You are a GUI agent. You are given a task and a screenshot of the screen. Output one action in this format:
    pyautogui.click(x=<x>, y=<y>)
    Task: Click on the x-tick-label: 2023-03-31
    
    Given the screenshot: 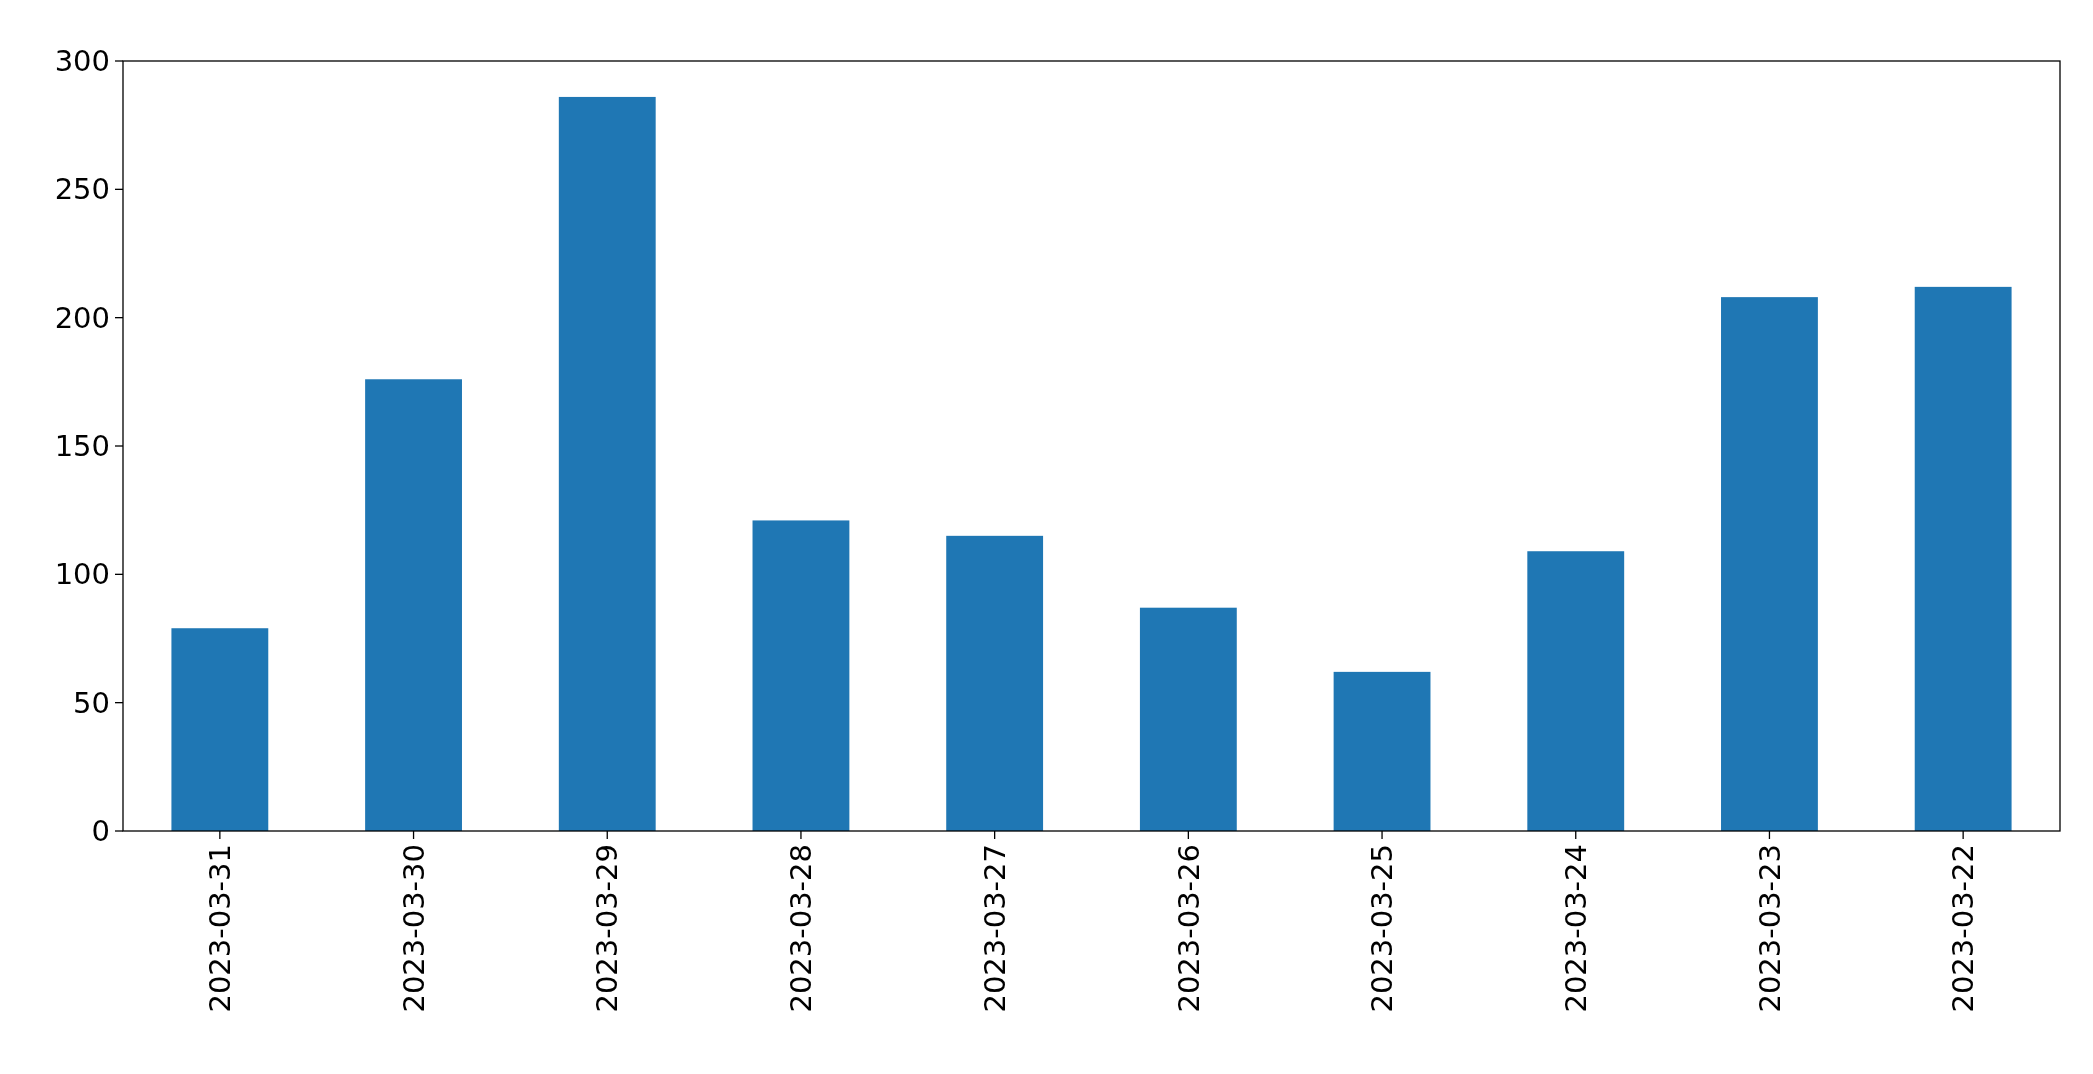 What is the action you would take?
    pyautogui.click(x=220, y=928)
    